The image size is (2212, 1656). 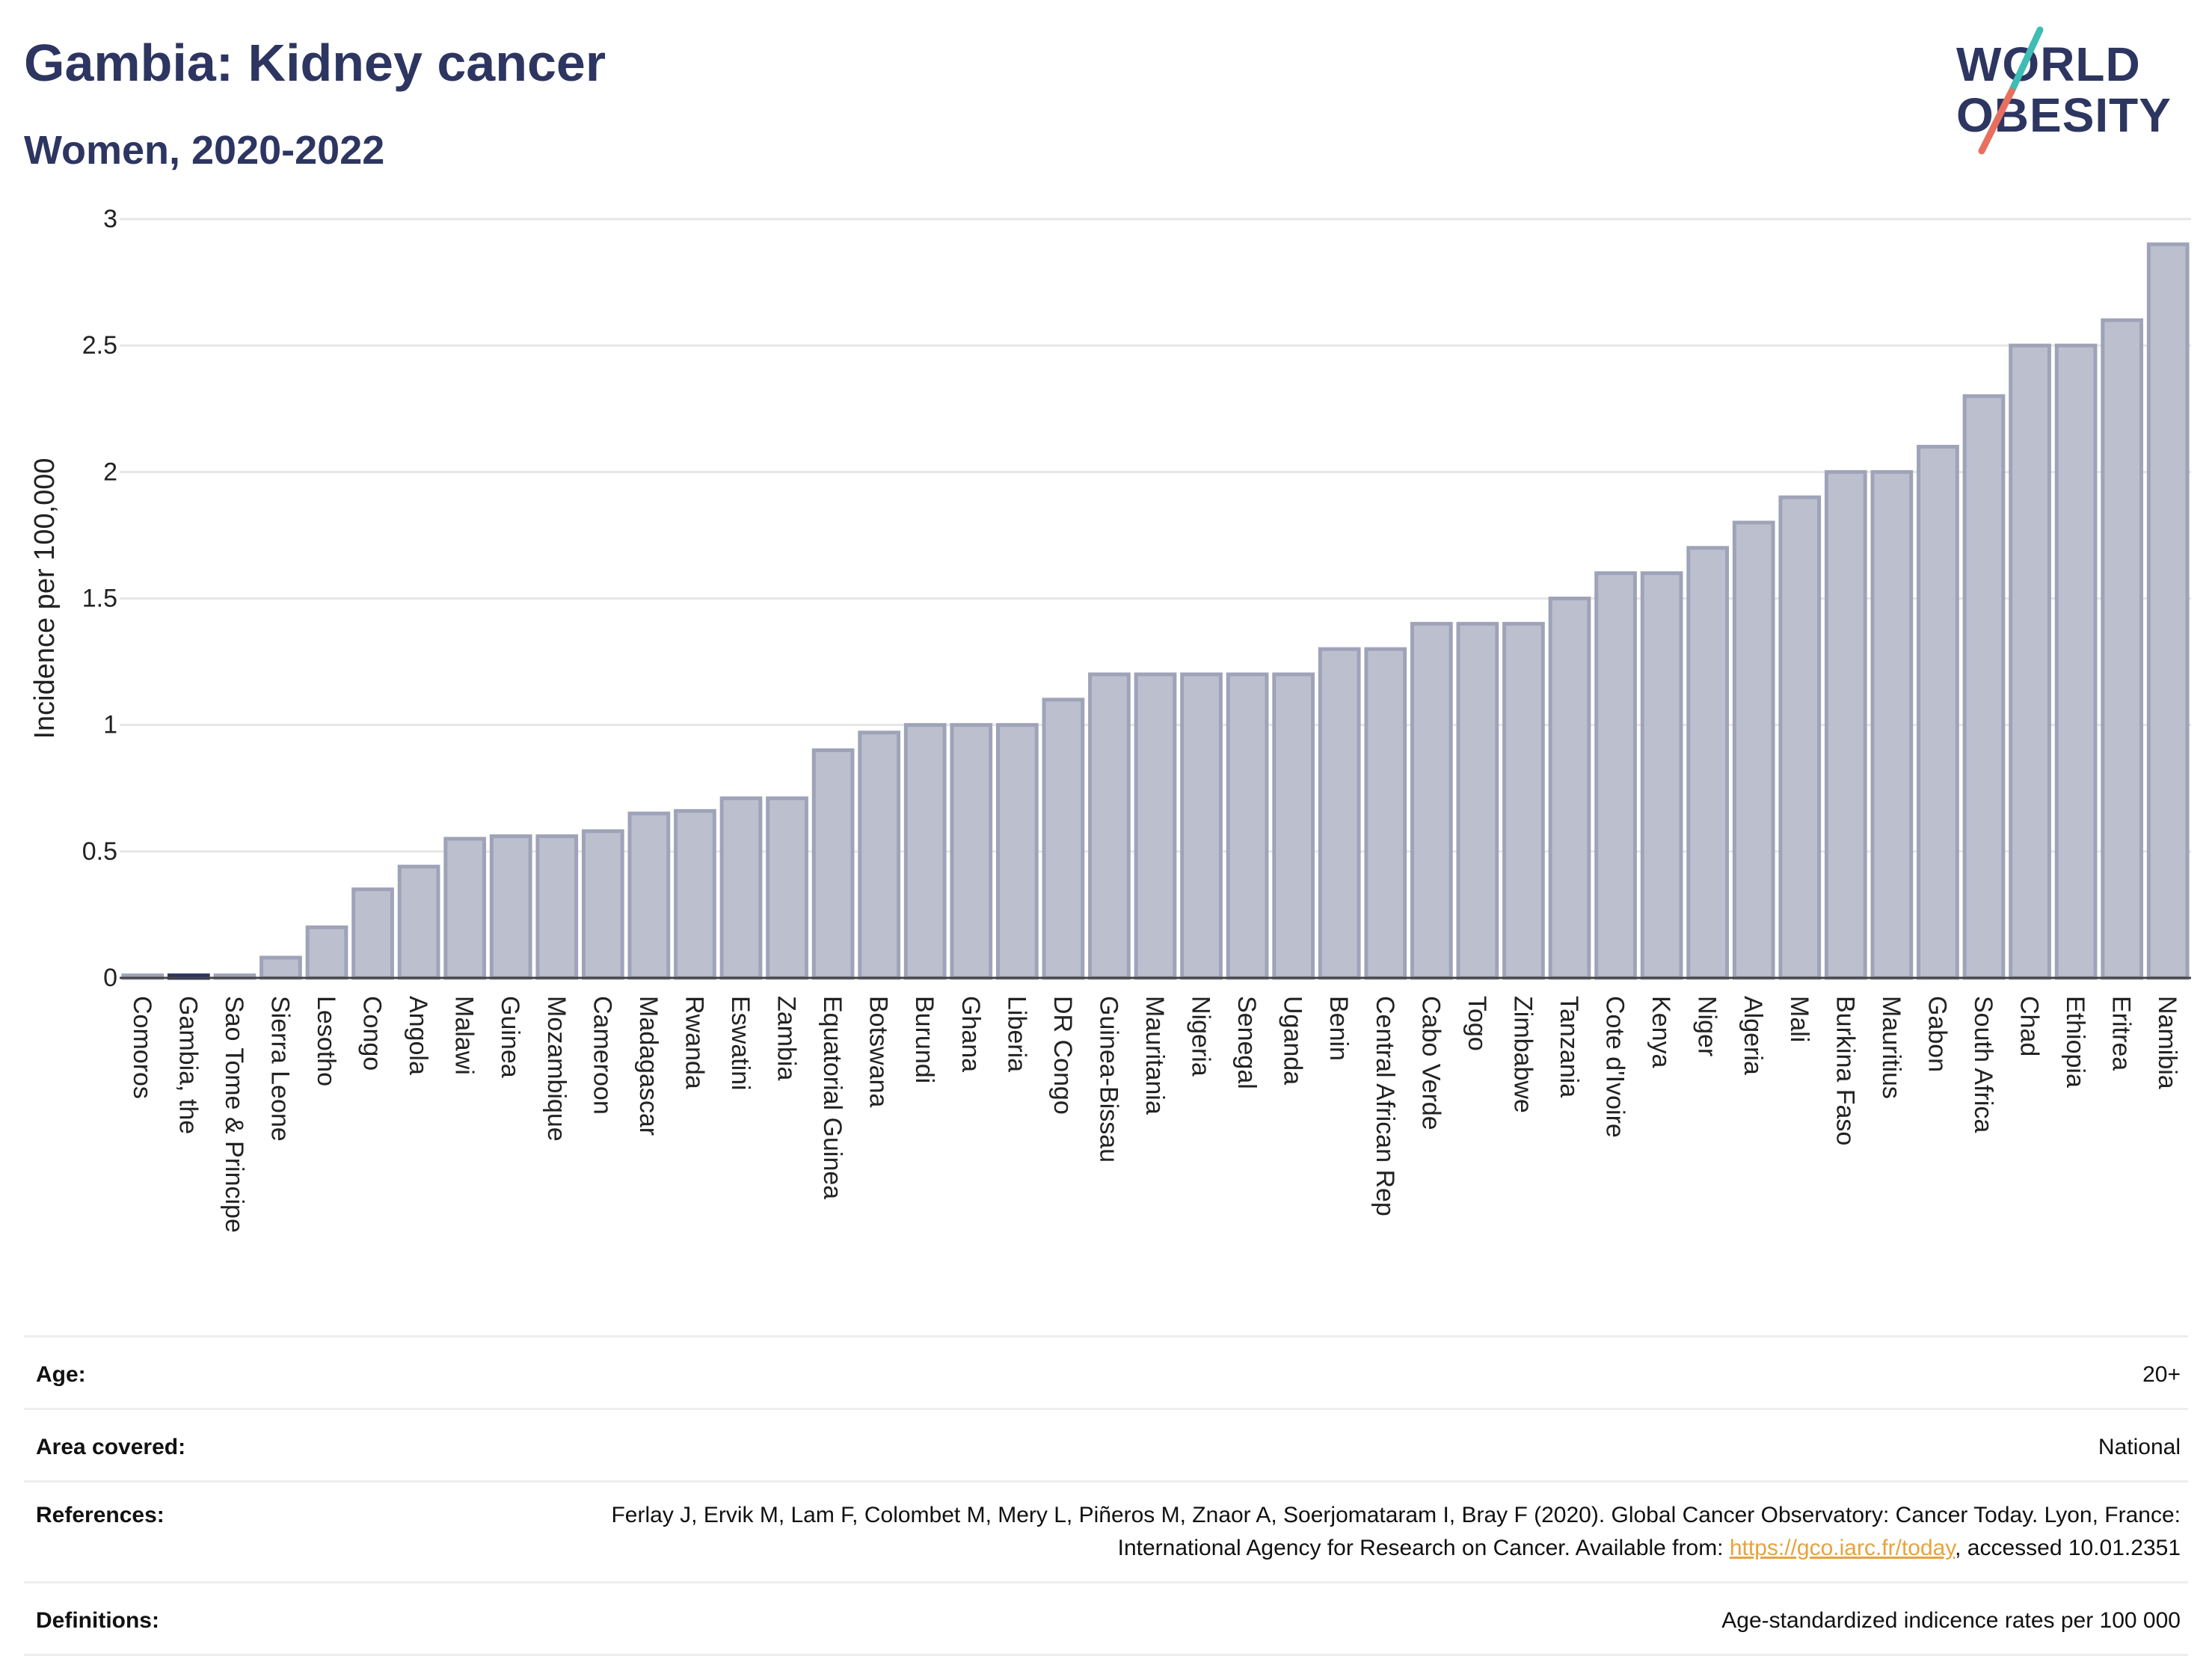 What do you see at coordinates (326, 1041) in the screenshot?
I see `x-tick-label: Lesotho` at bounding box center [326, 1041].